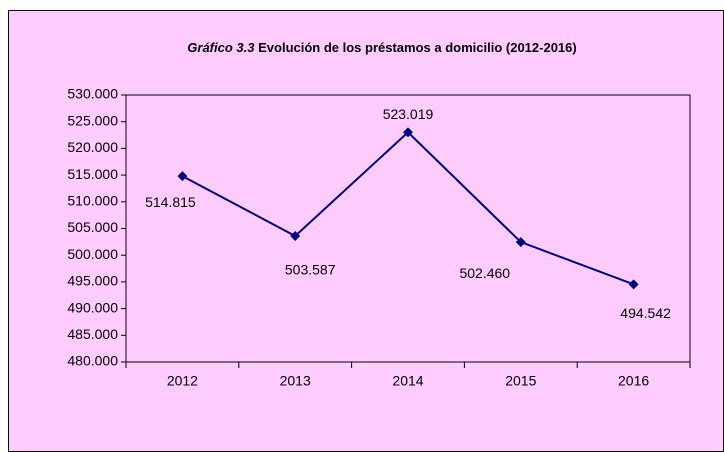 This screenshot has height=452, width=724. I want to click on title-prefix: Gráfico 3.3, so click(221, 47).